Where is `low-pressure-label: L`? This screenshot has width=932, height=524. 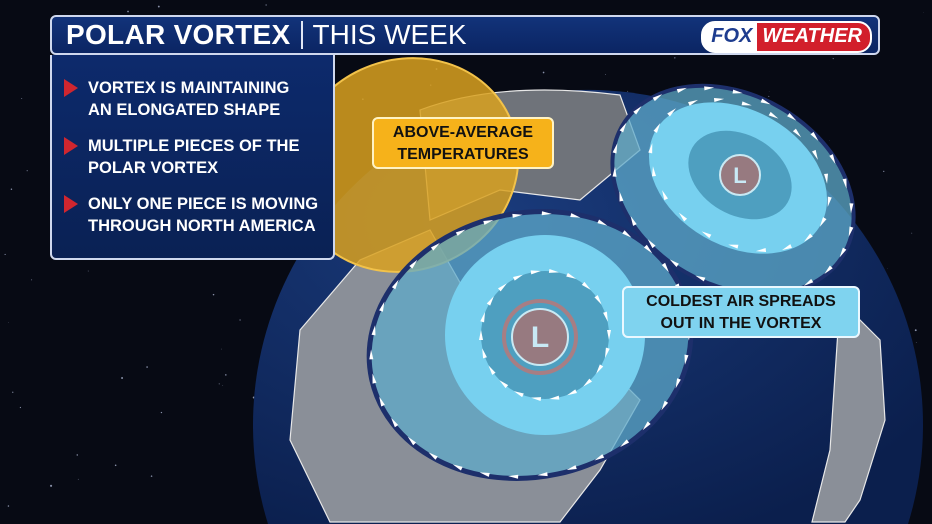
low-pressure-label: L is located at coordinates (540, 337).